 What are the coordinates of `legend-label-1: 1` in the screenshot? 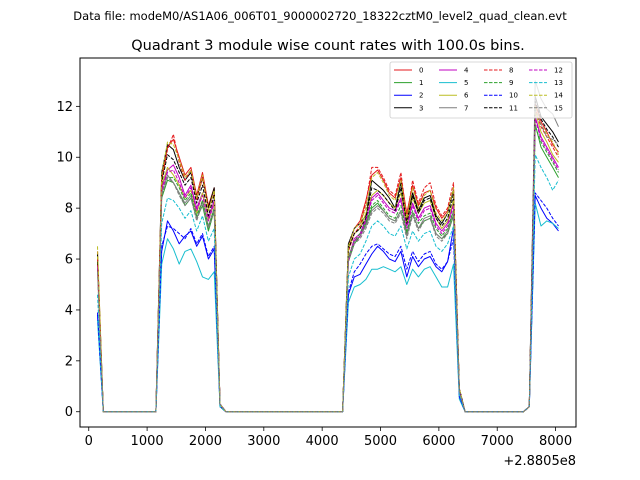 It's located at (421, 83).